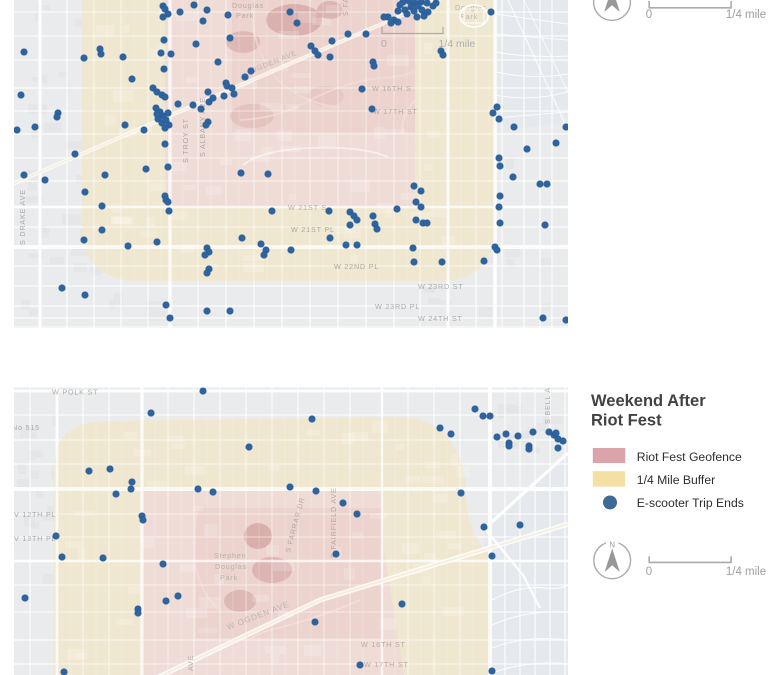 Image resolution: width=782 pixels, height=675 pixels. What do you see at coordinates (202, 127) in the screenshot?
I see `svg-text: S ALBANY AVE` at bounding box center [202, 127].